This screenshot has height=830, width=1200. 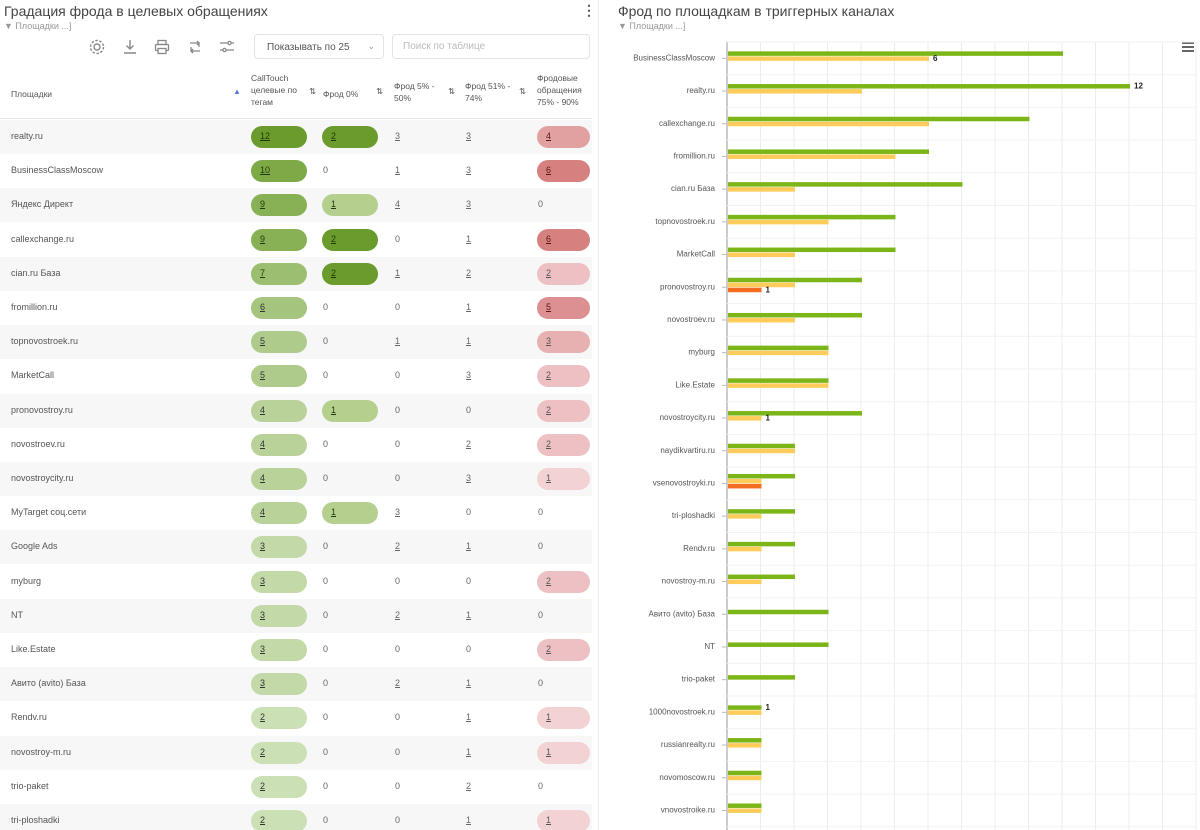 What do you see at coordinates (279, 308) in the screenshot?
I see `calltouch-cell: 6` at bounding box center [279, 308].